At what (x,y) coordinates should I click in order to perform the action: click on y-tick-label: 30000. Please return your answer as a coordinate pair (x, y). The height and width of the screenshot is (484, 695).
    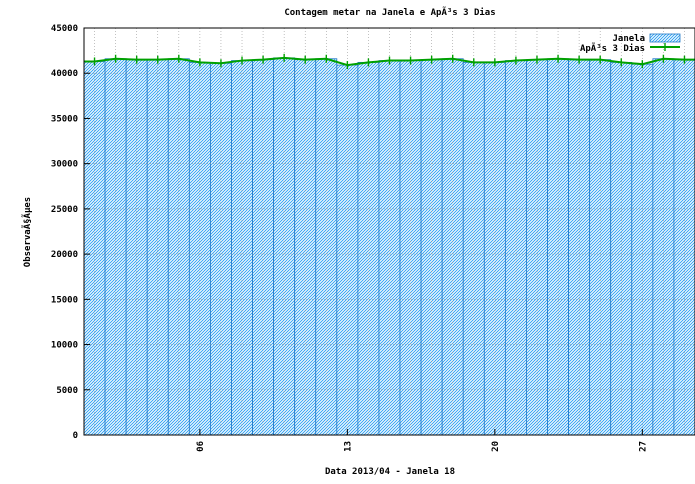
    Looking at the image, I should click on (64, 165).